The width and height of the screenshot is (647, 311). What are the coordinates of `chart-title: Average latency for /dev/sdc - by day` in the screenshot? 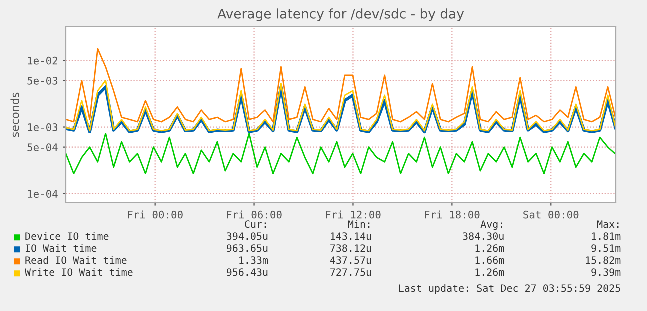 It's located at (341, 15).